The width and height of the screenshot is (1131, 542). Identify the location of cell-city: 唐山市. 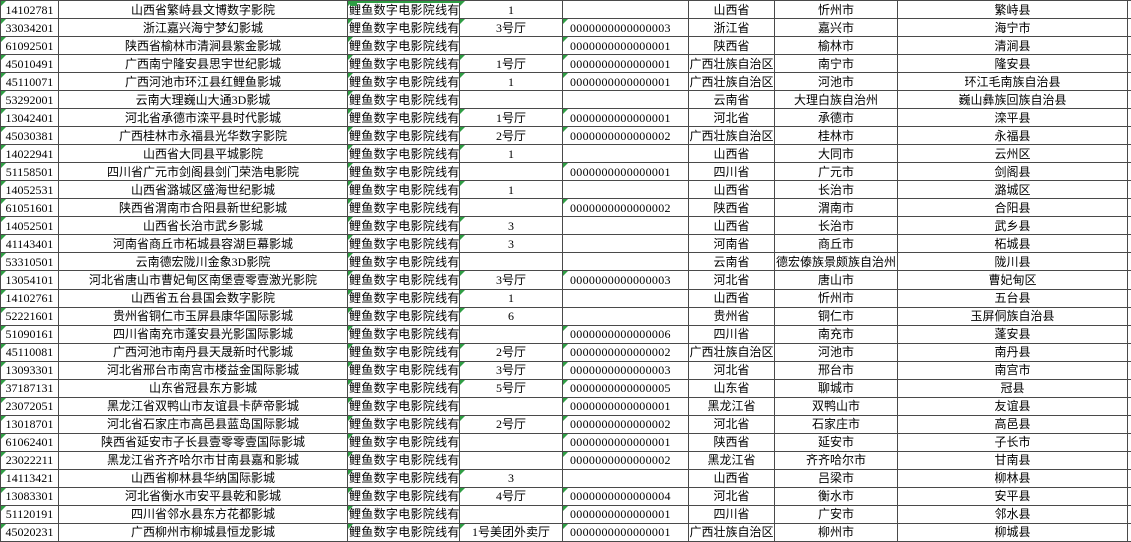
(836, 280).